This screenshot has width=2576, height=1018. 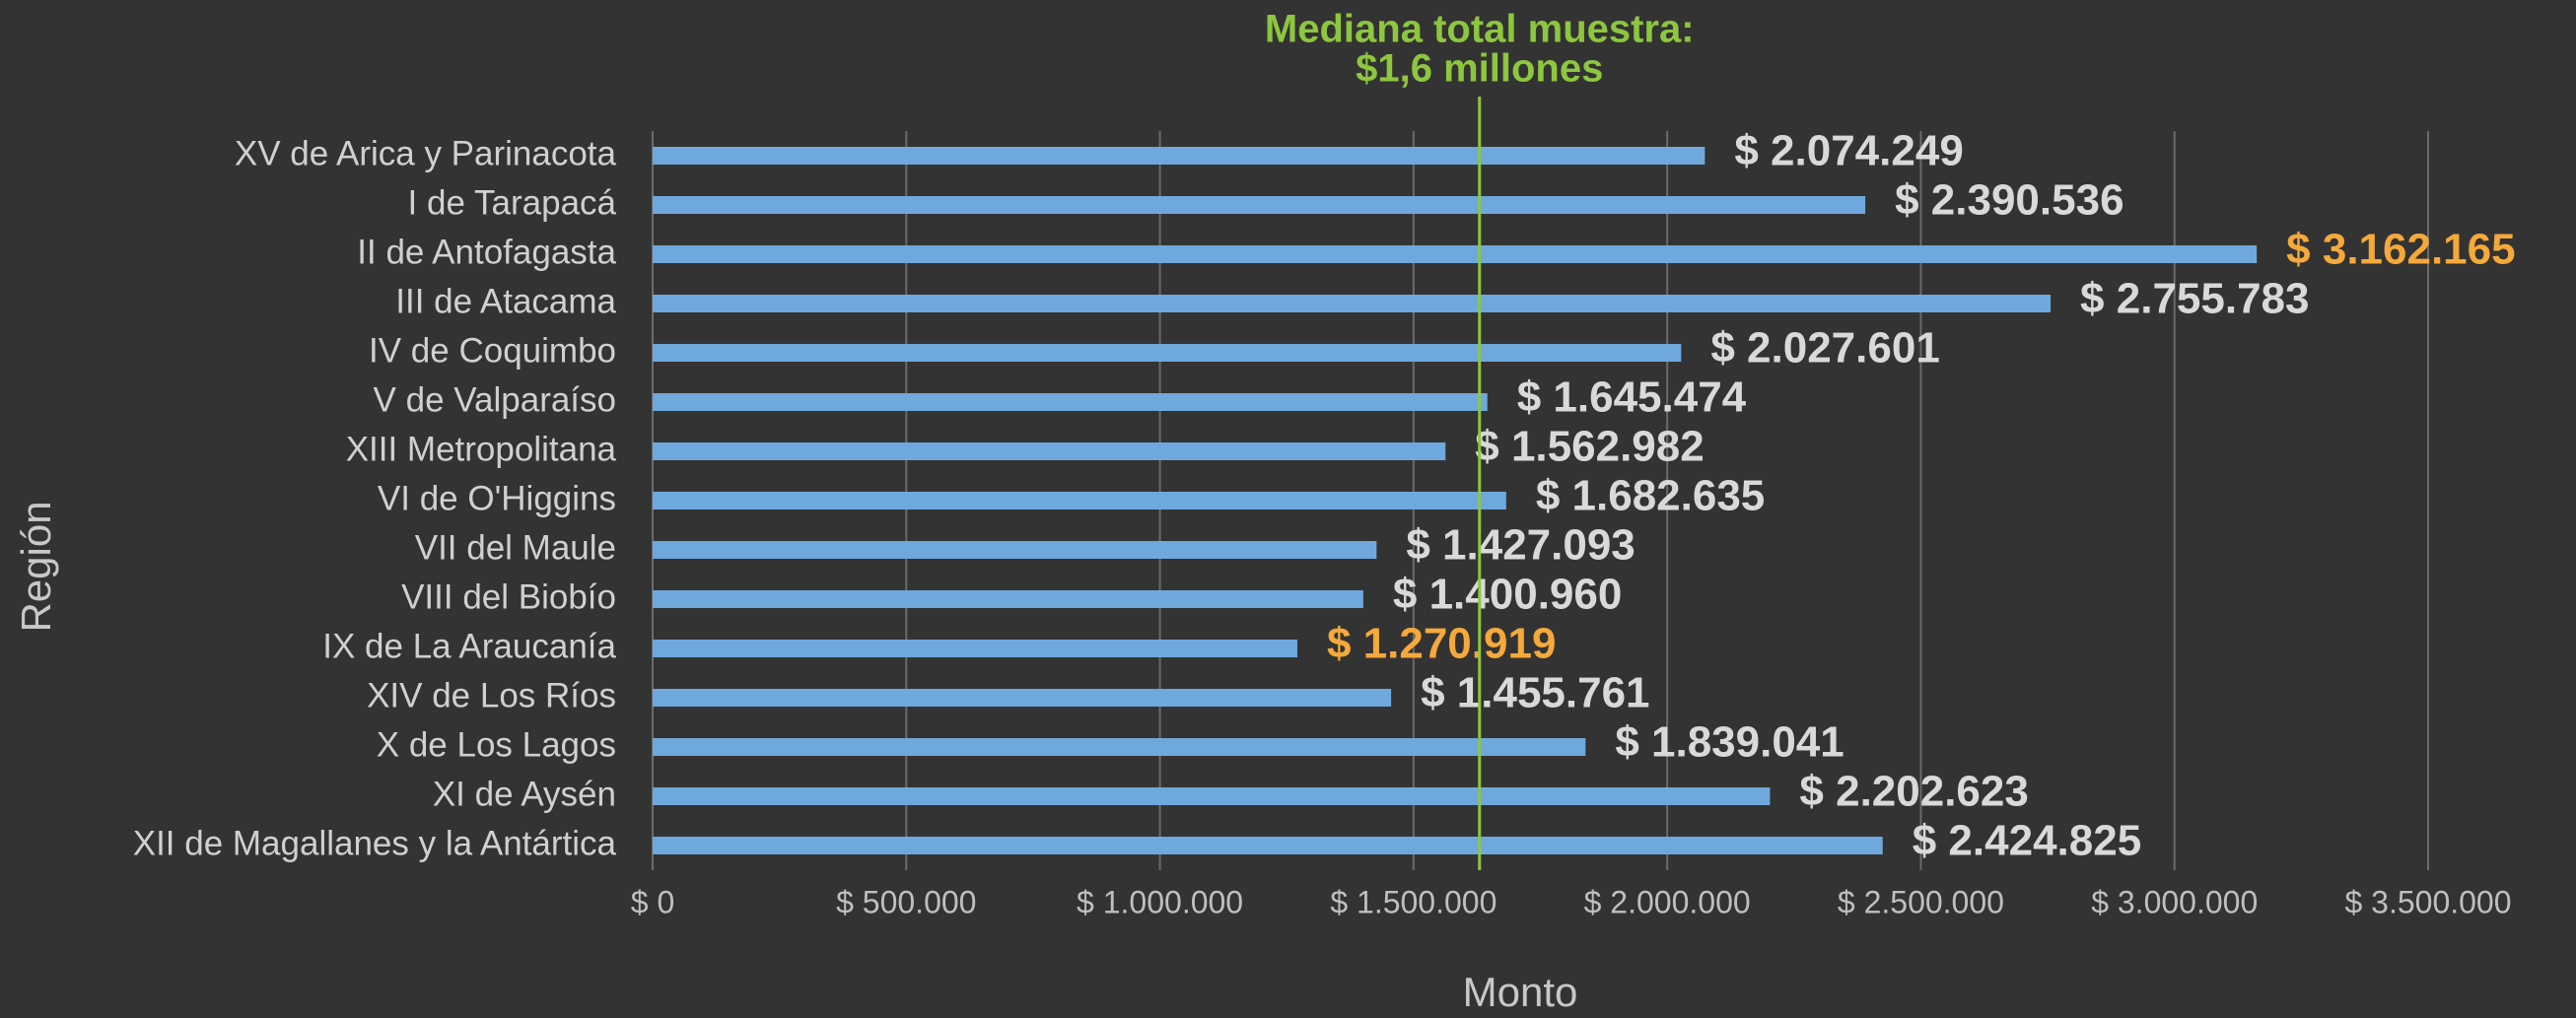 I want to click on x-tick-label: $ 3.500.000, so click(x=2428, y=901).